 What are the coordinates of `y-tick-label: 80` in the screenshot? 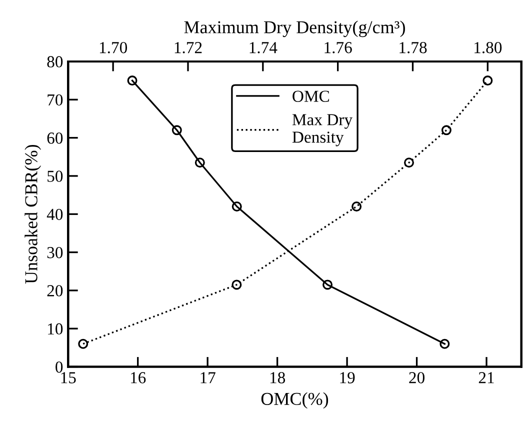 It's located at (55, 62).